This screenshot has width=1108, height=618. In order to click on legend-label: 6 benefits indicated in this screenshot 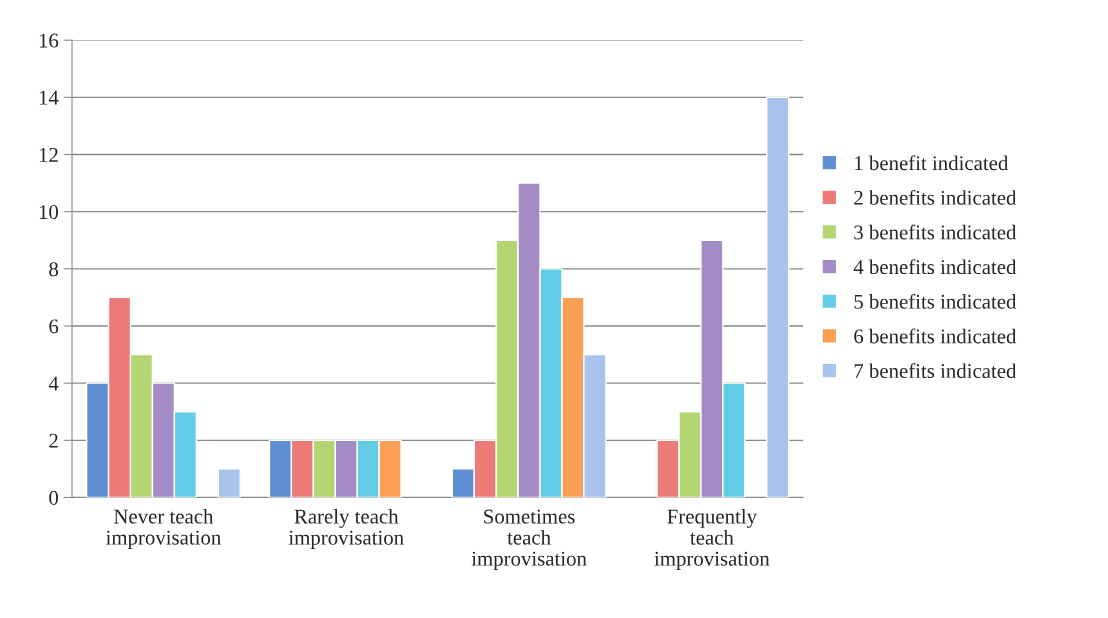, I will do `click(935, 336)`.